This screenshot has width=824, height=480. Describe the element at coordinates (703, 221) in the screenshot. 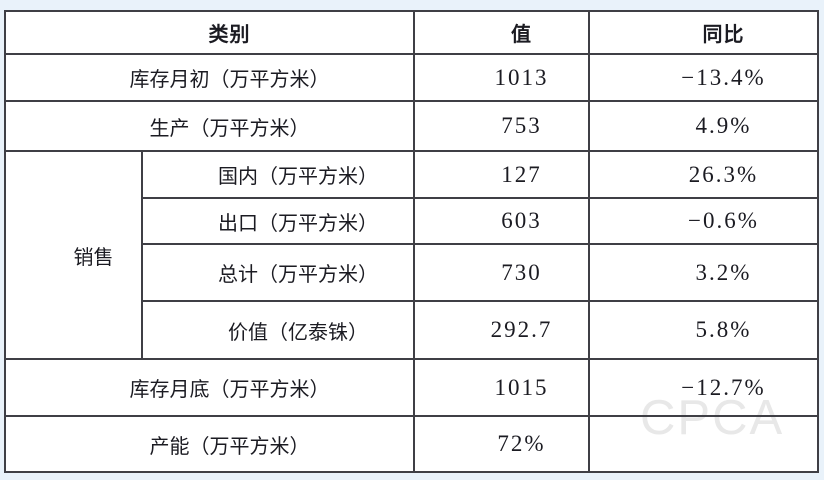

I see `yoy-cell: −0.6%` at that location.